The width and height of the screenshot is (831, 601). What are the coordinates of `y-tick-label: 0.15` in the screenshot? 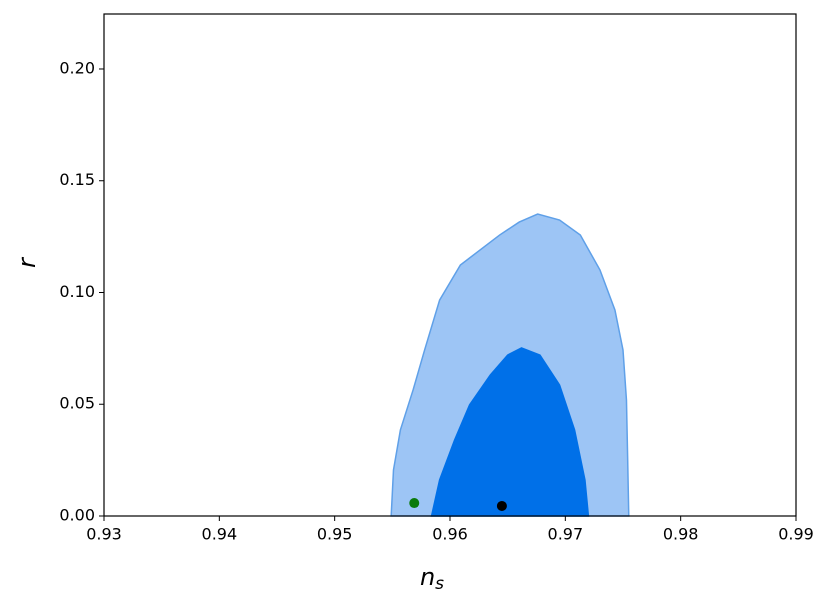 It's located at (77, 179).